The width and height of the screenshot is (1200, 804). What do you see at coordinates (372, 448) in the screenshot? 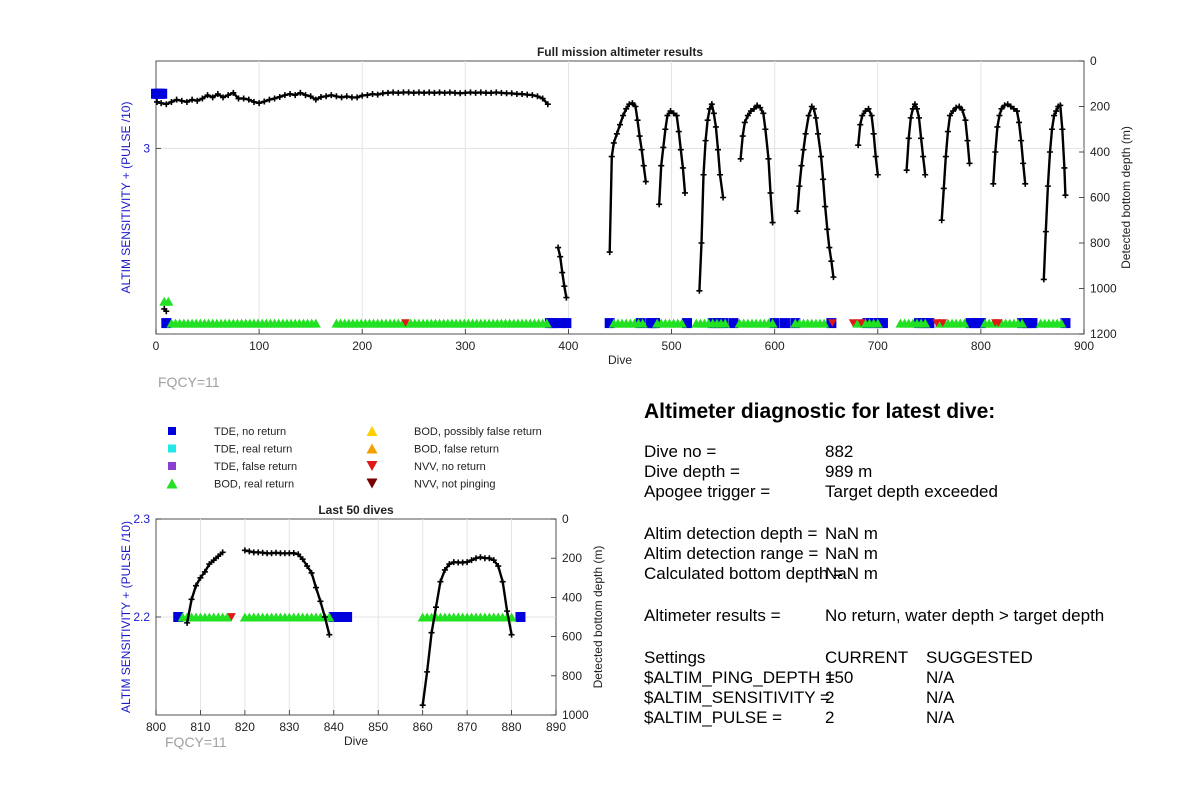
I see `legend-triangle-up-marker` at bounding box center [372, 448].